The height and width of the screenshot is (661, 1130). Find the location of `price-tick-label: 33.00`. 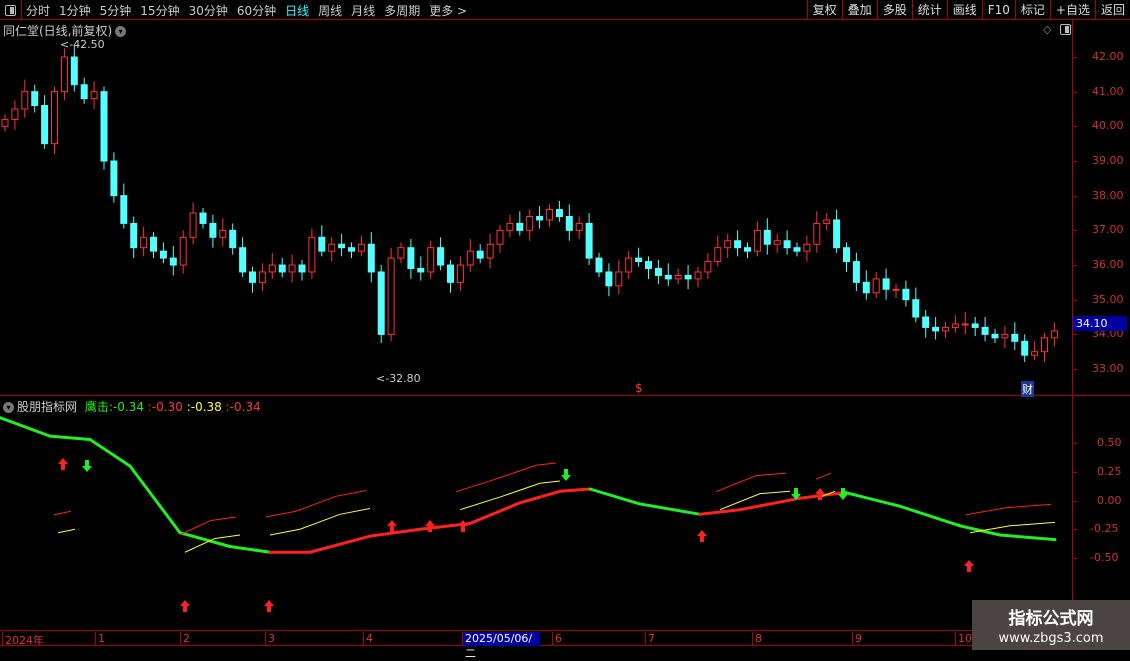

price-tick-label: 33.00 is located at coordinates (1108, 369).